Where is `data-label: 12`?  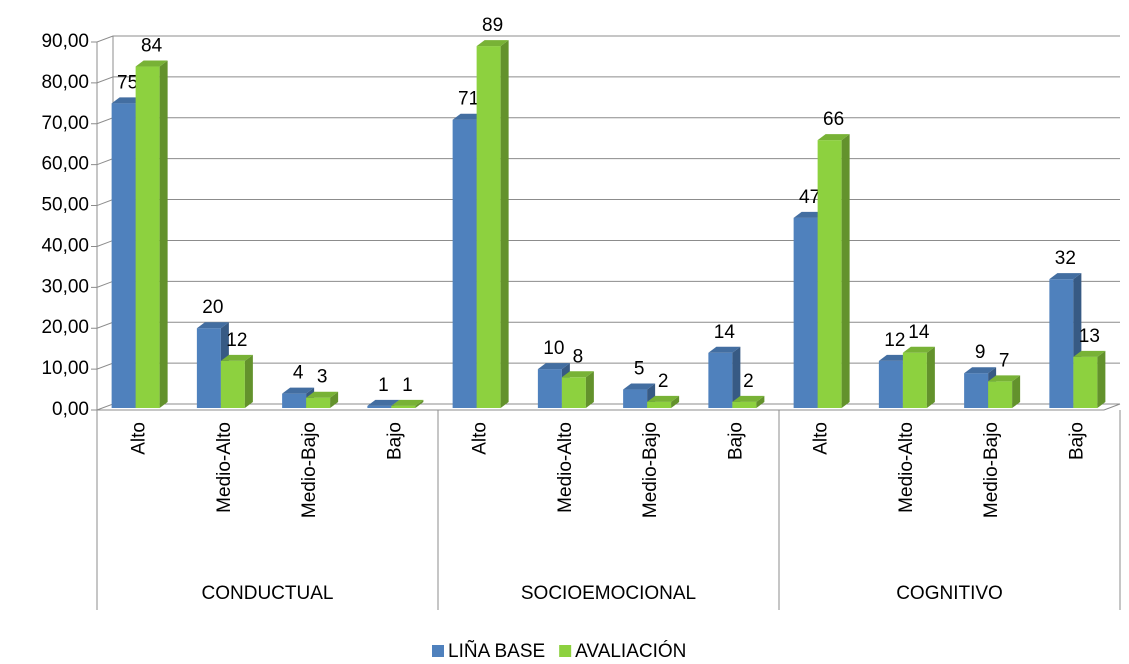 data-label: 12 is located at coordinates (236, 340).